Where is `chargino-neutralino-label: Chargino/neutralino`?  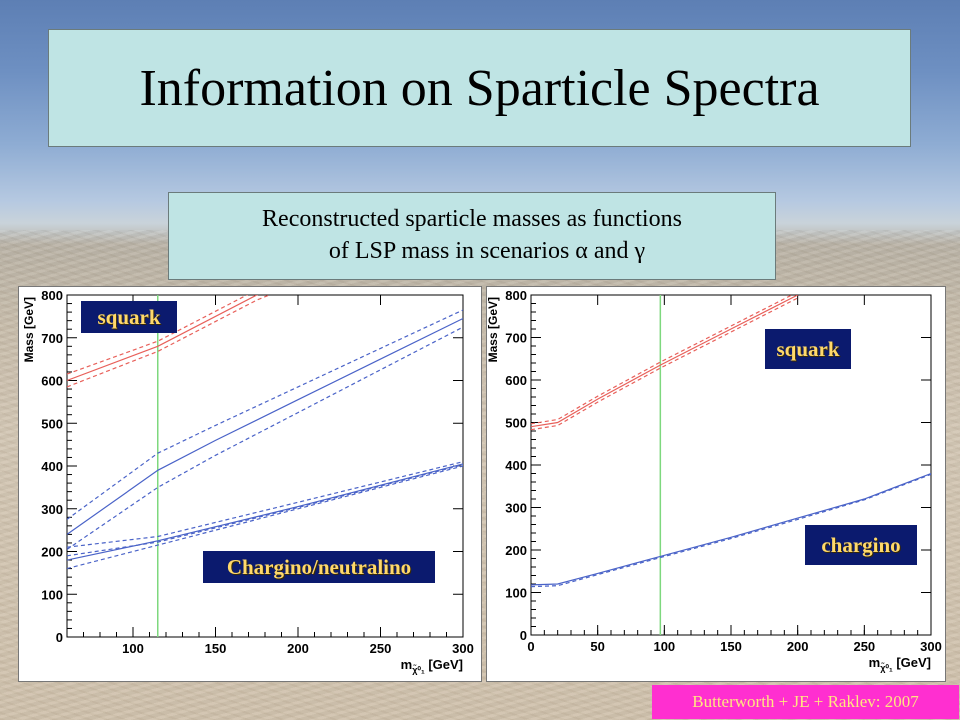
chargino-neutralino-label: Chargino/neutralino is located at coordinates (319, 567).